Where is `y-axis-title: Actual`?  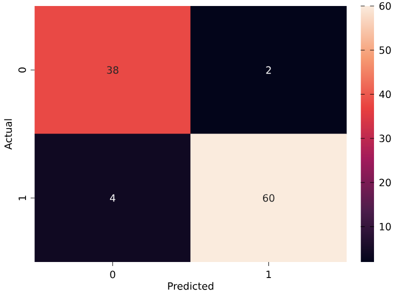
y-axis-title: Actual is located at coordinates (8, 134).